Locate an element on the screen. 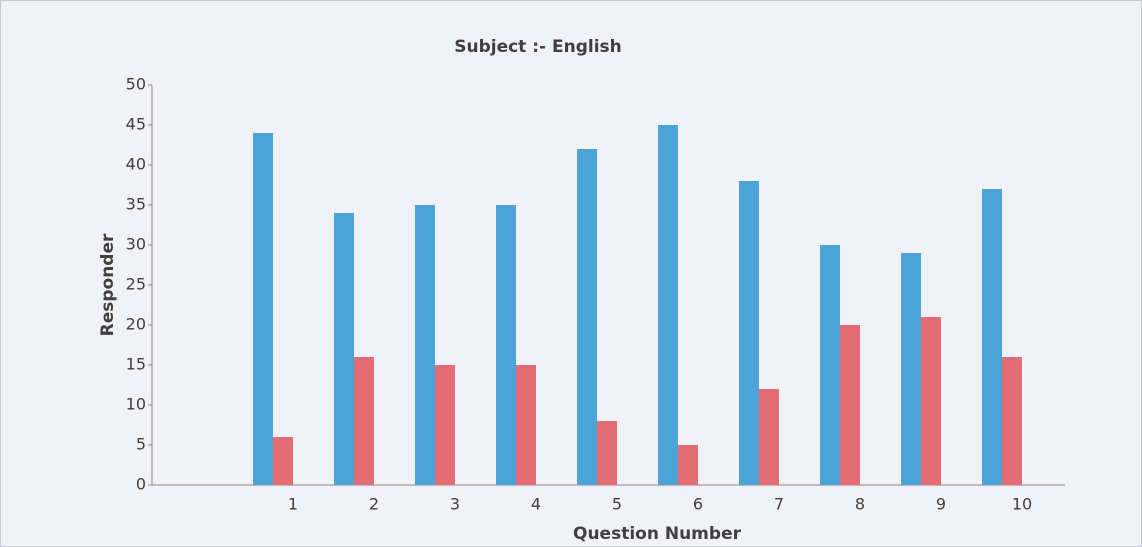  x-tick-label: 7 is located at coordinates (779, 504).